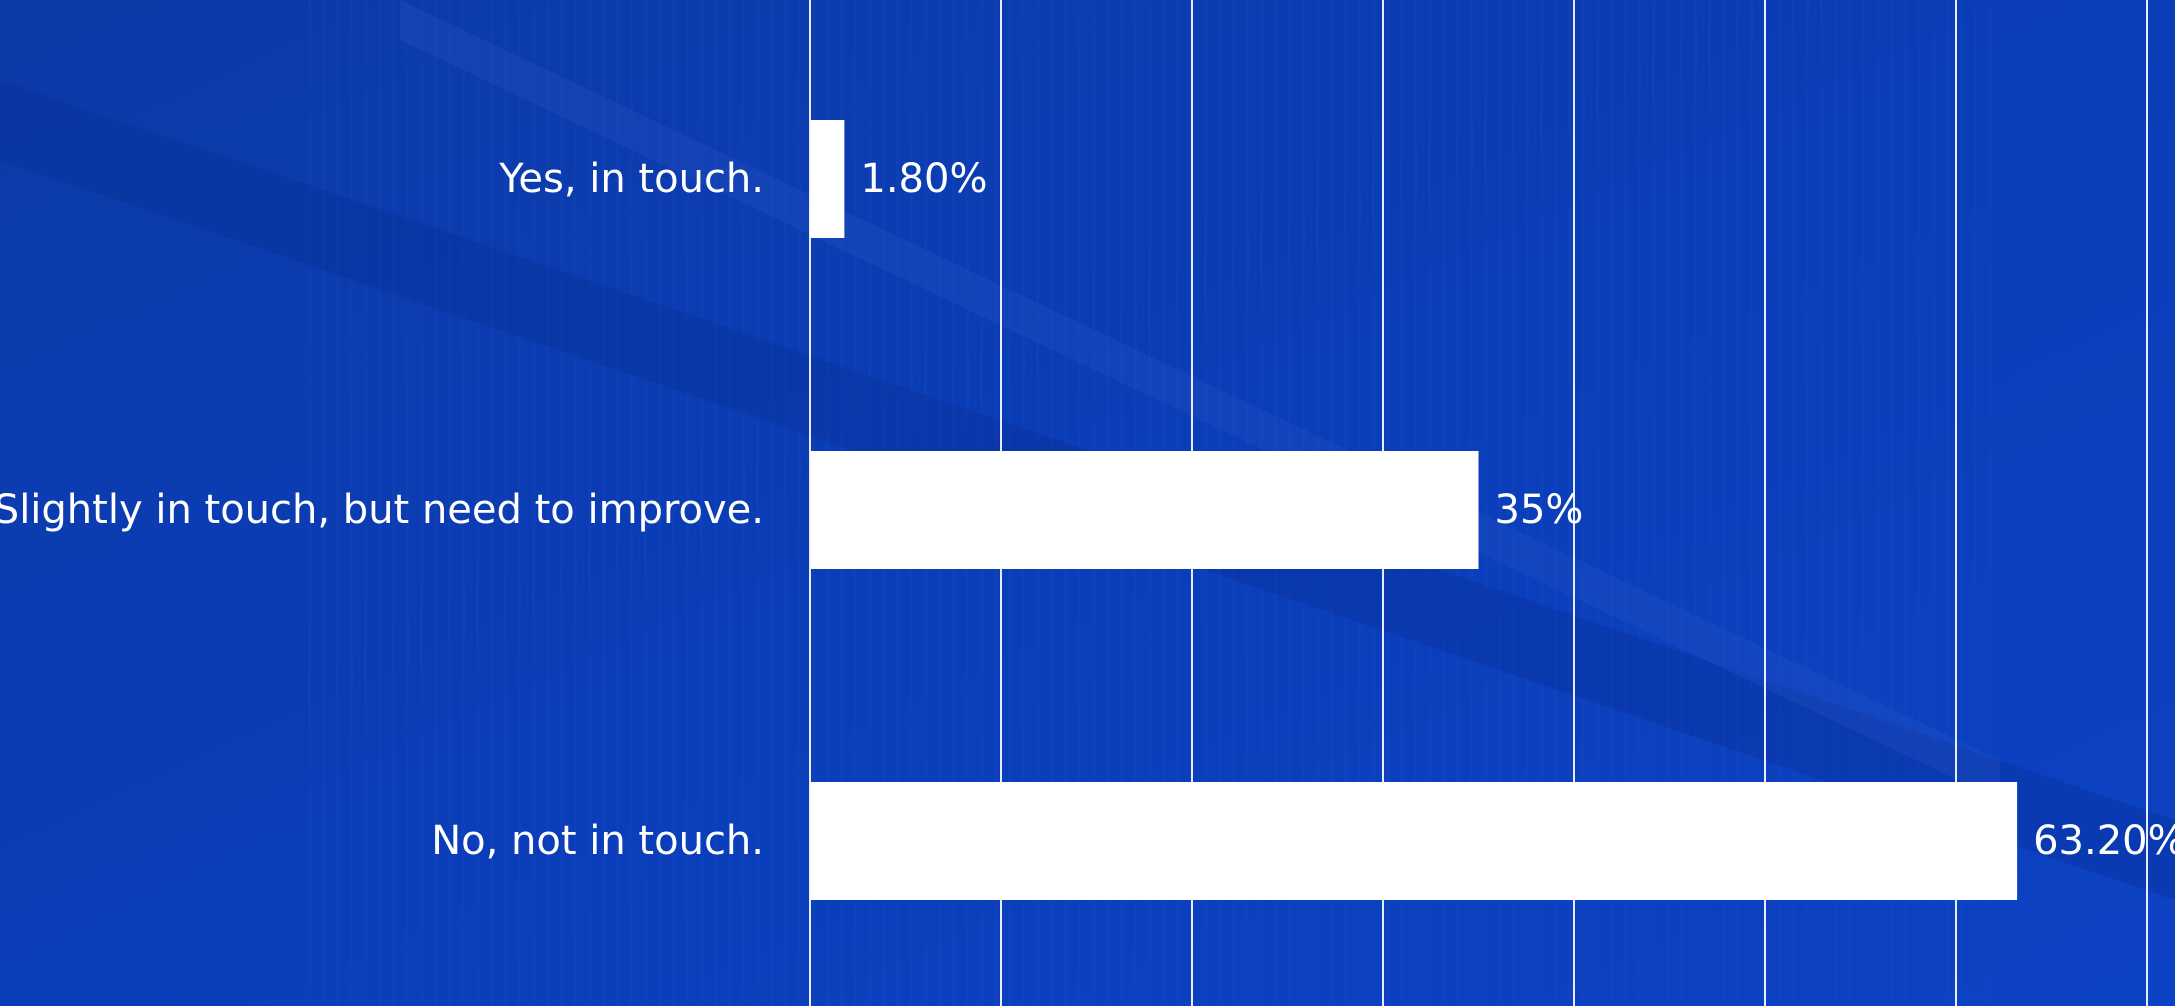 The height and width of the screenshot is (1006, 2175). I want to click on category-label: Slightly in touch, but need to improve., so click(382, 510).